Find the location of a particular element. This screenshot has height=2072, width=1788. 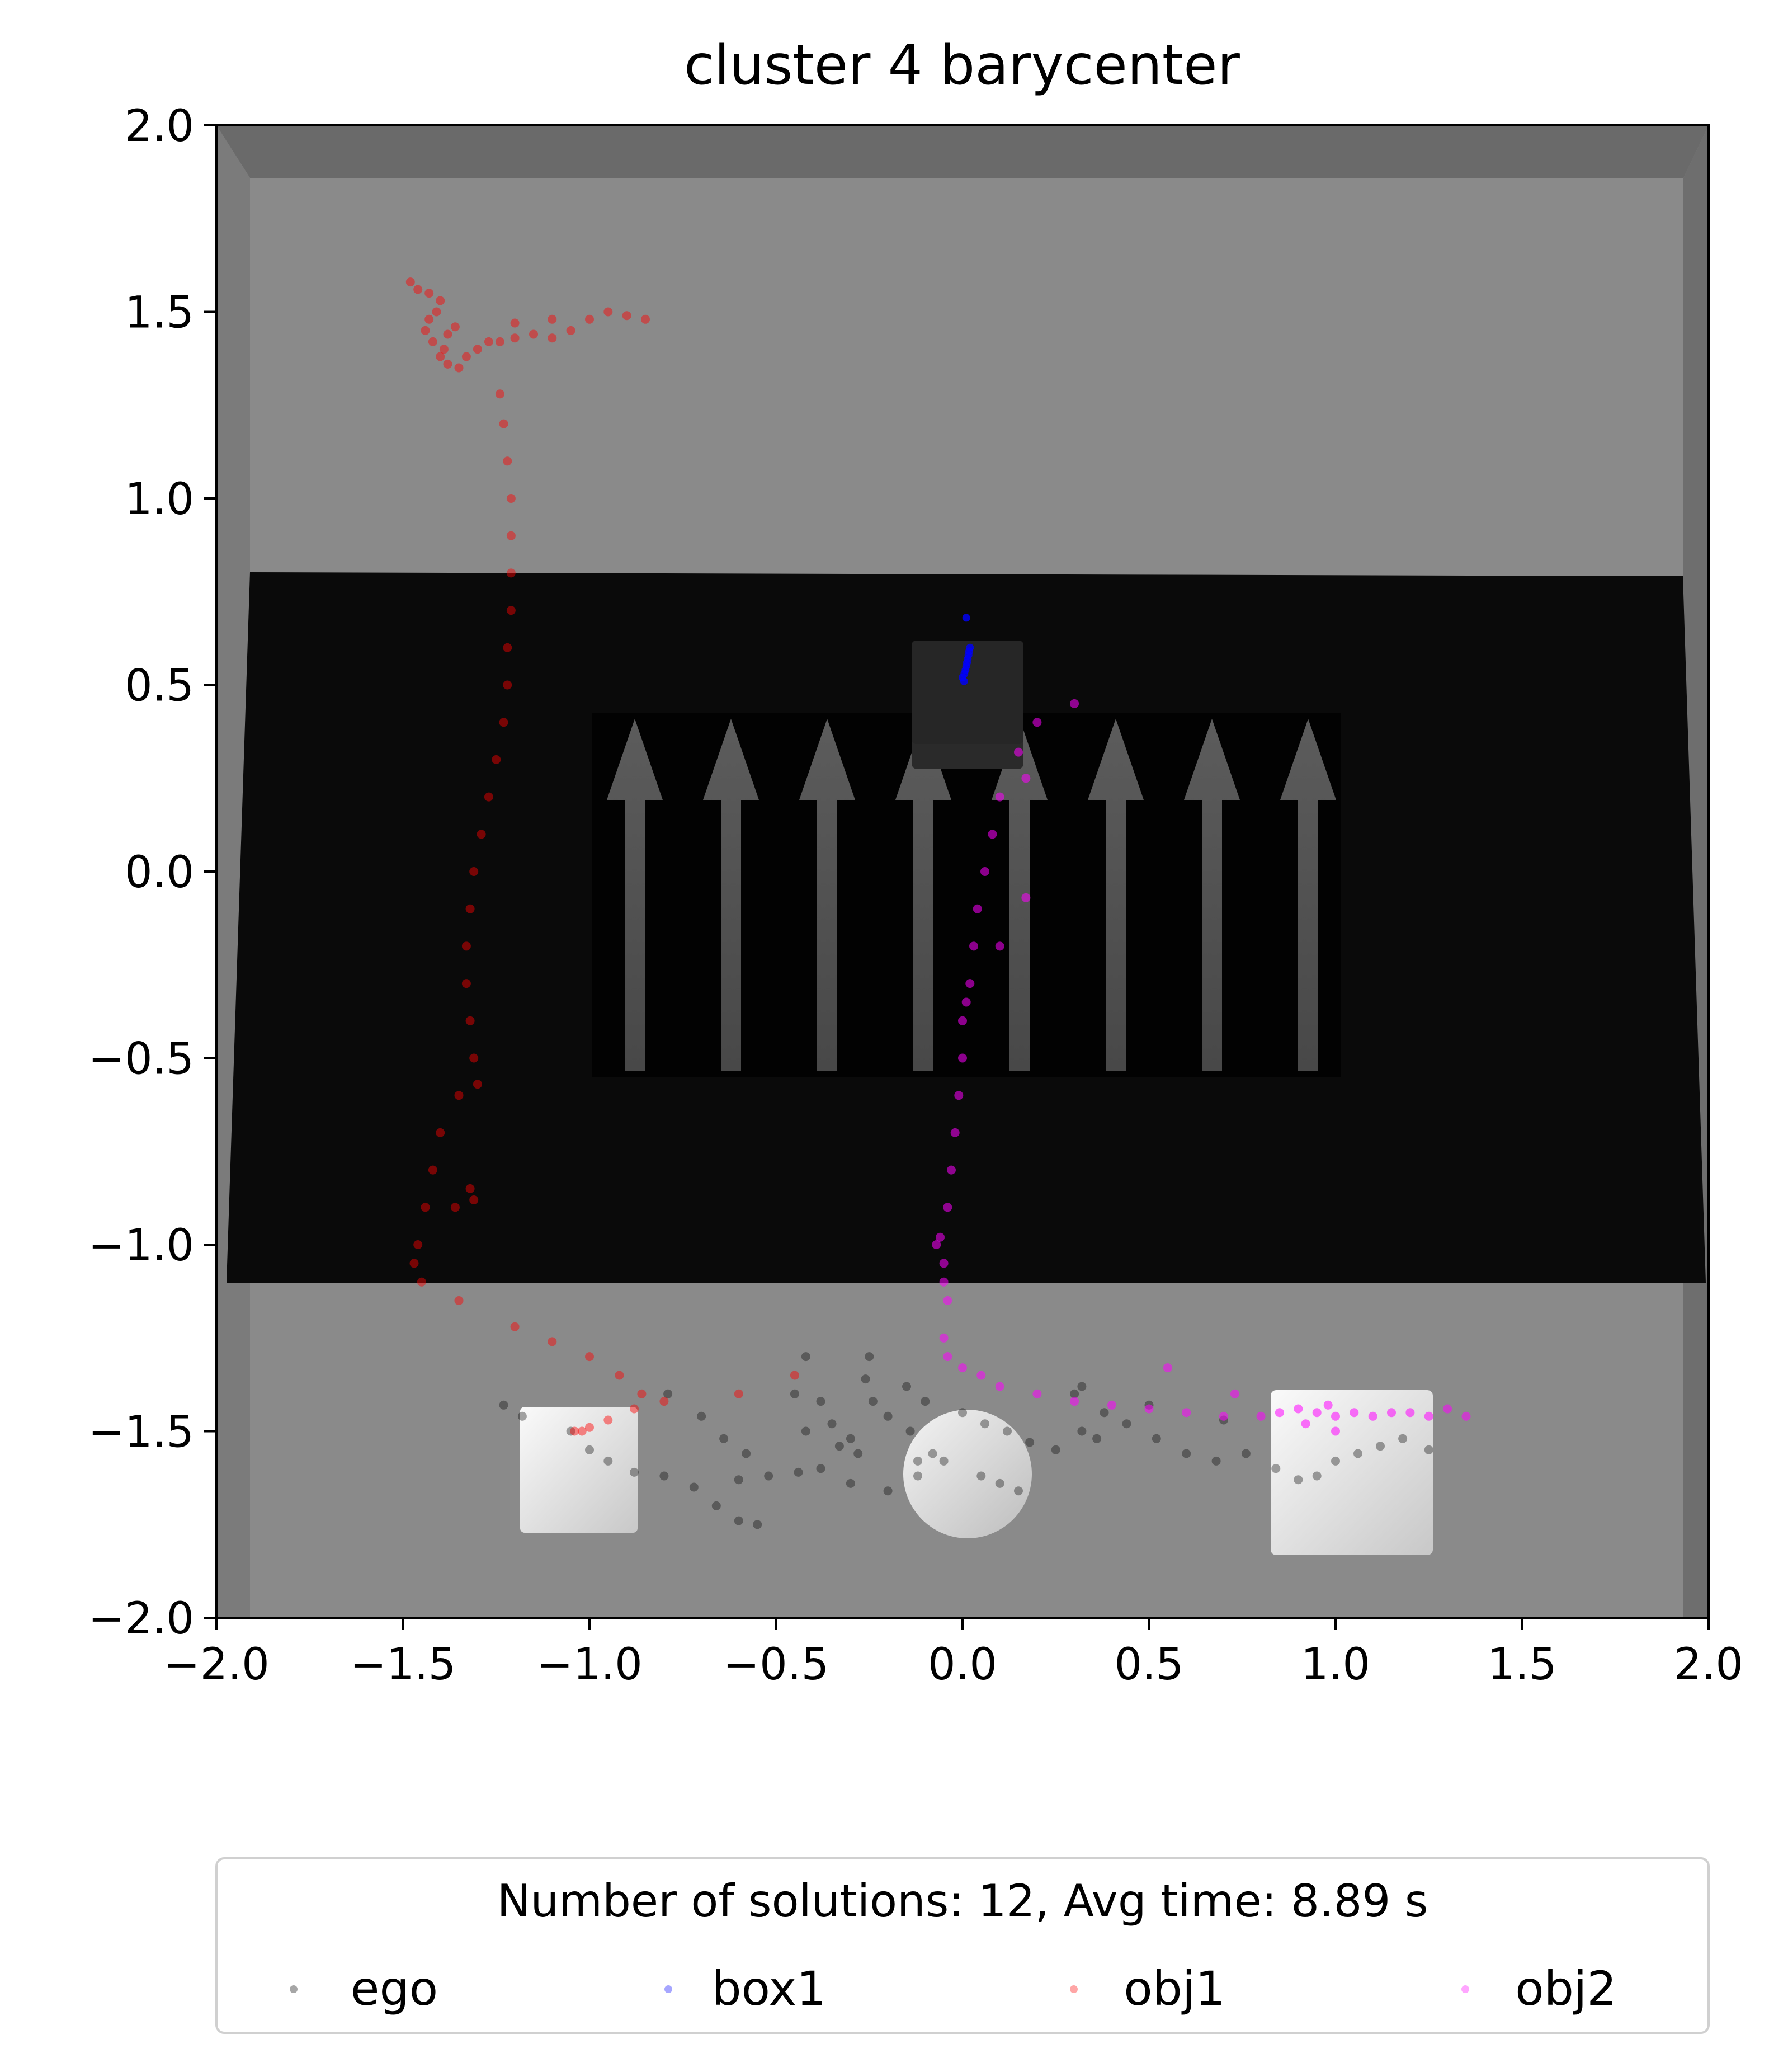

y-tick-label: −2.0 is located at coordinates (141, 1619).